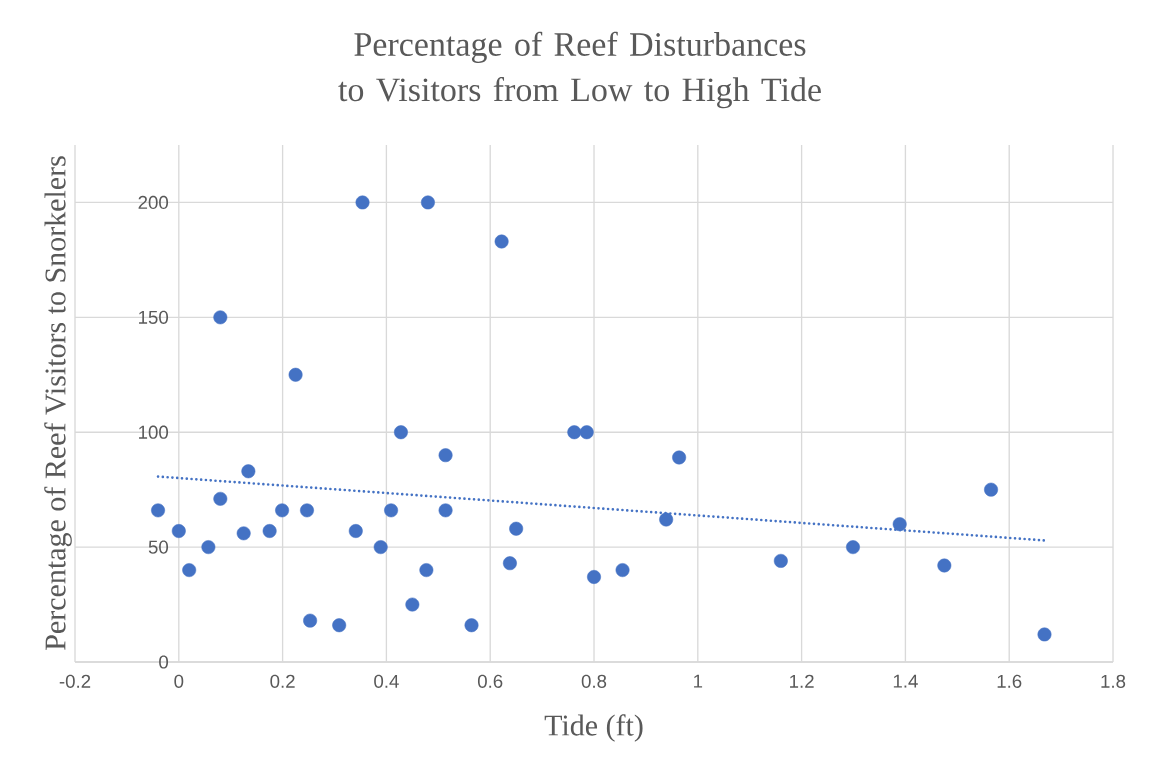 This screenshot has width=1152, height=772. I want to click on x-tick-label: 1, so click(698, 681).